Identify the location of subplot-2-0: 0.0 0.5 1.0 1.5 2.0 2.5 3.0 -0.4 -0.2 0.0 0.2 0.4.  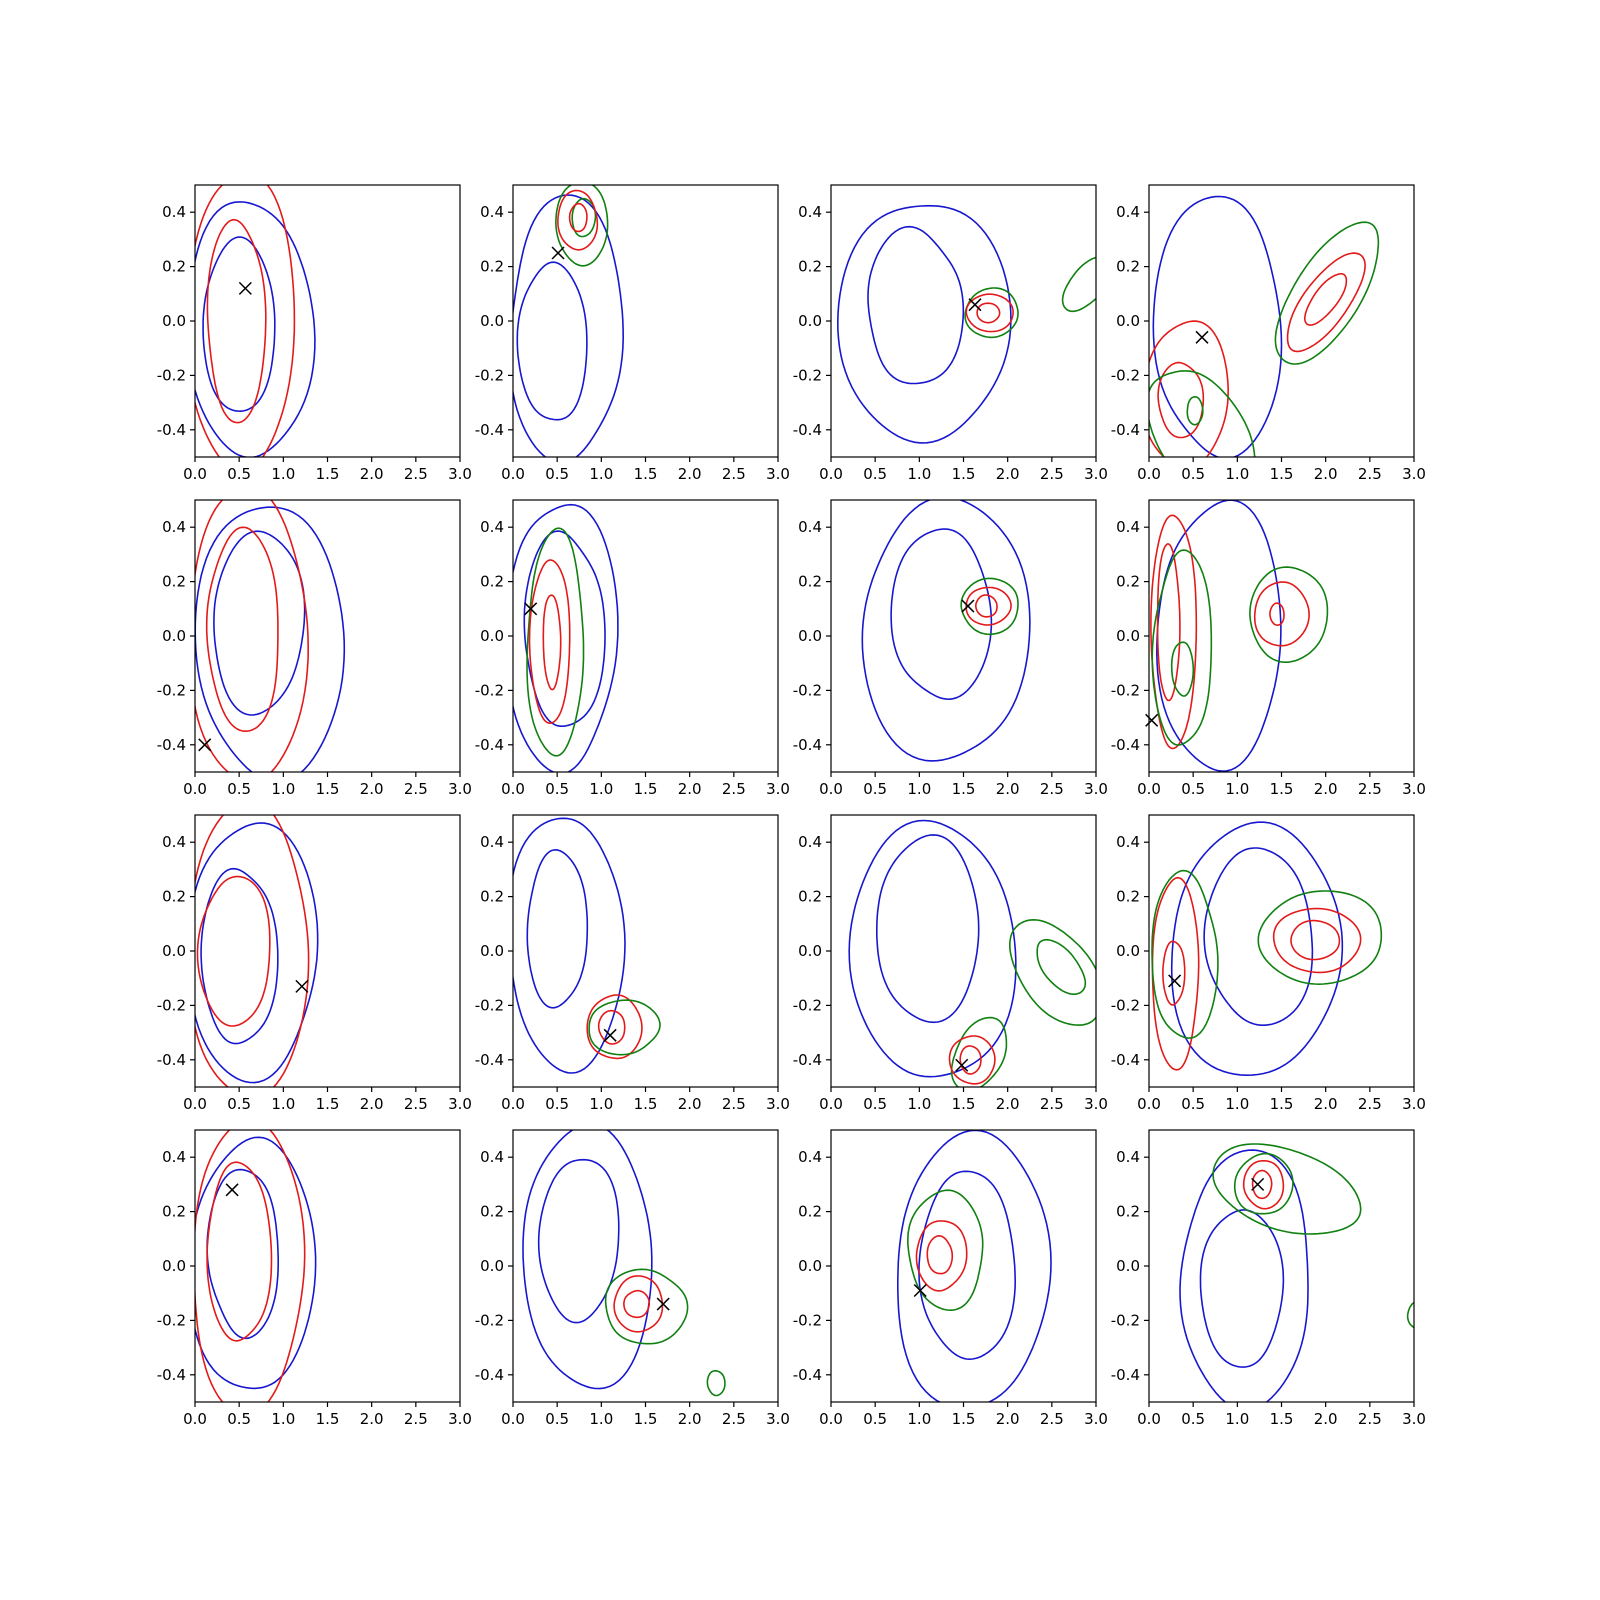
(314, 963).